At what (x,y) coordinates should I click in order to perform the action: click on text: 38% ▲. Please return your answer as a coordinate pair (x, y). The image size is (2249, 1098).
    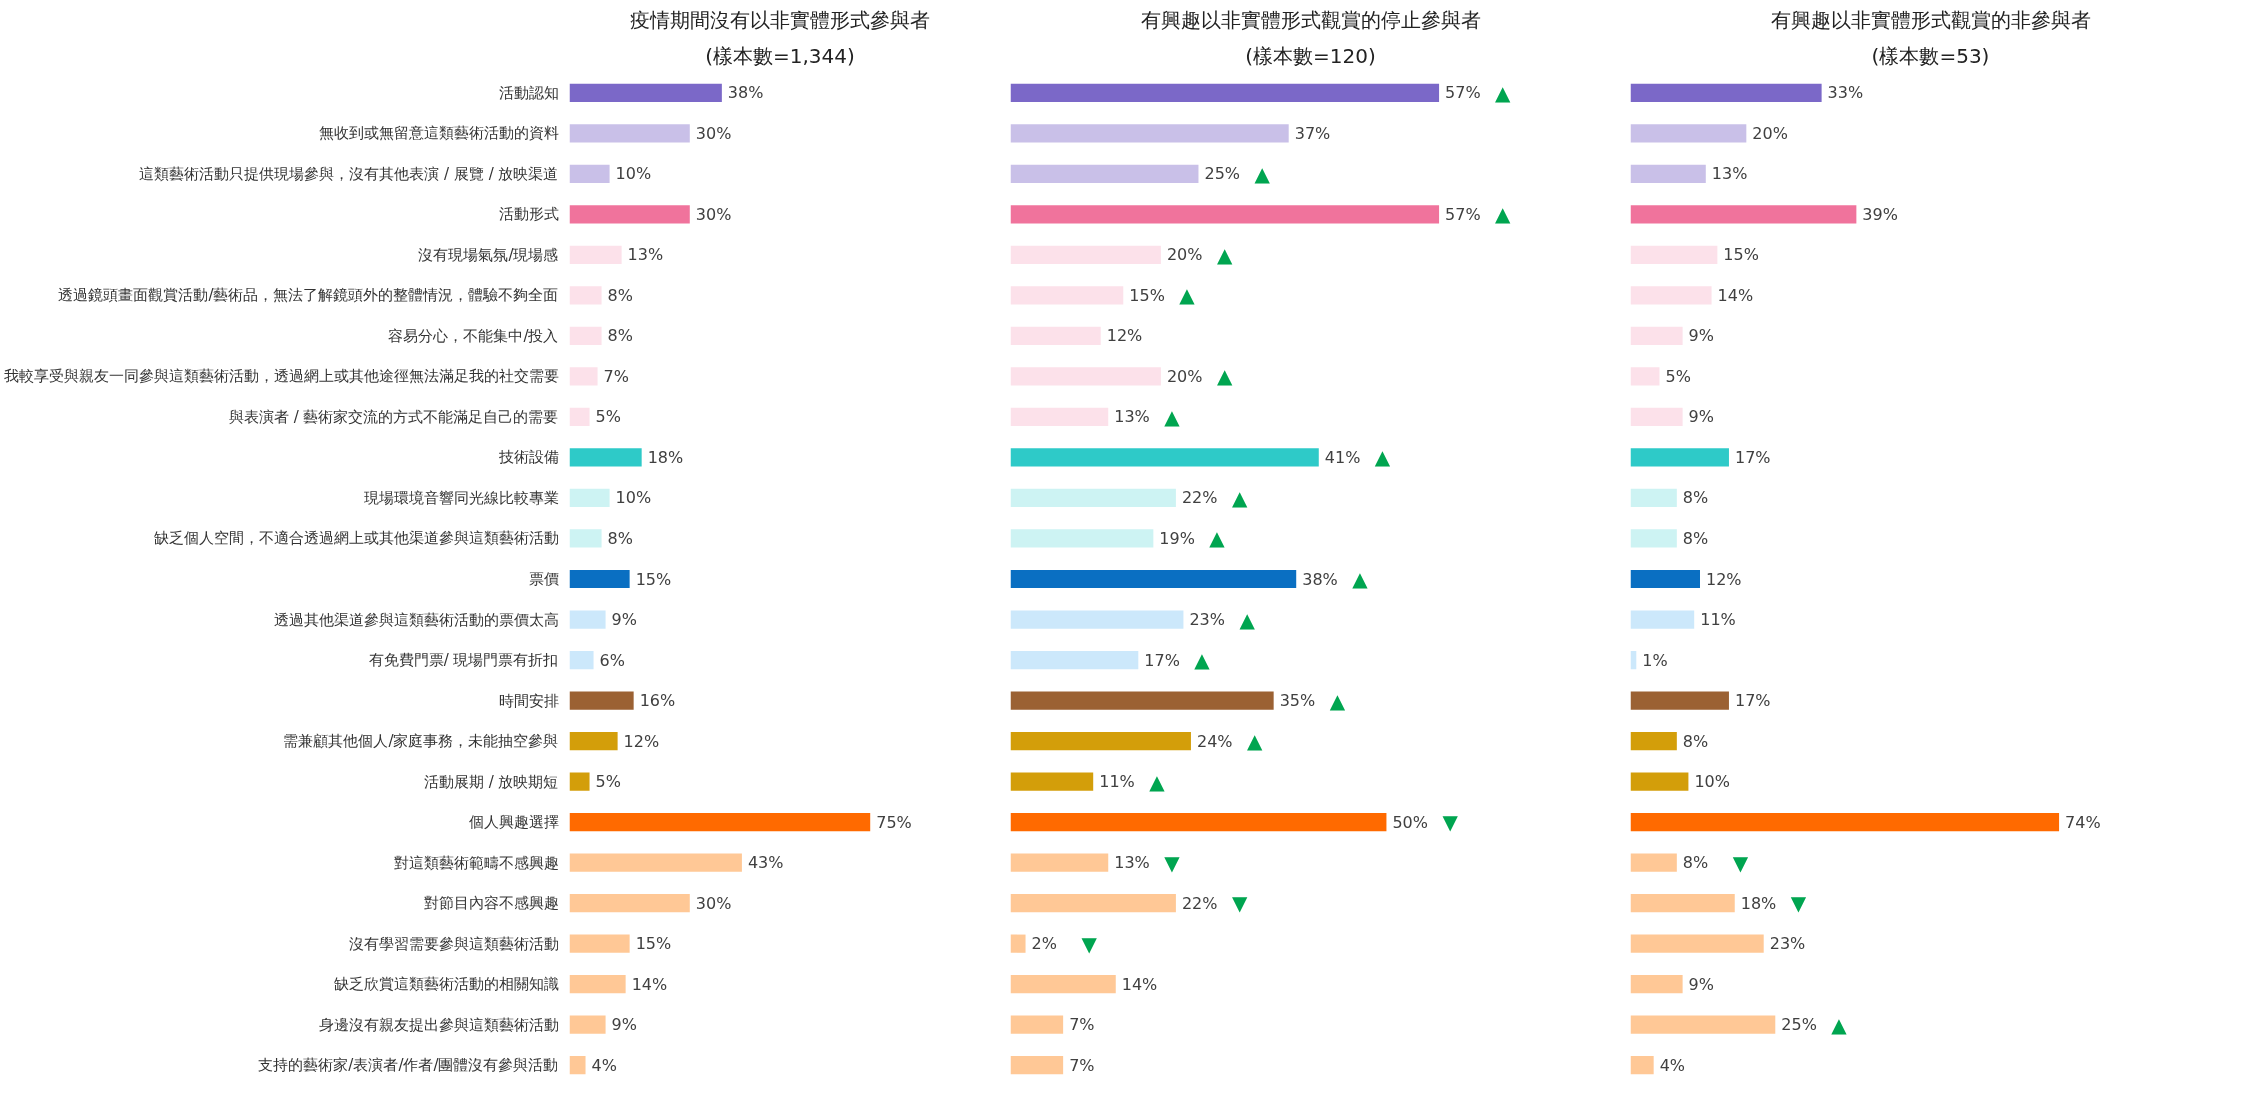
    Looking at the image, I should click on (1335, 579).